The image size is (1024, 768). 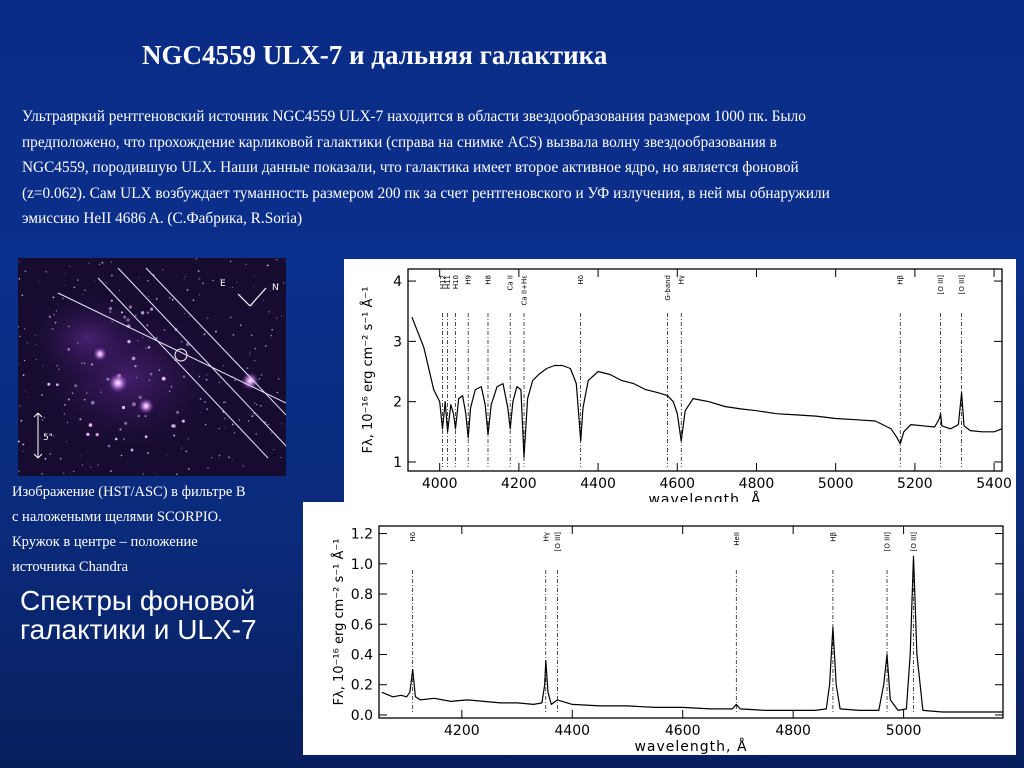 I want to click on line-marker-label: Hδ, so click(x=413, y=537).